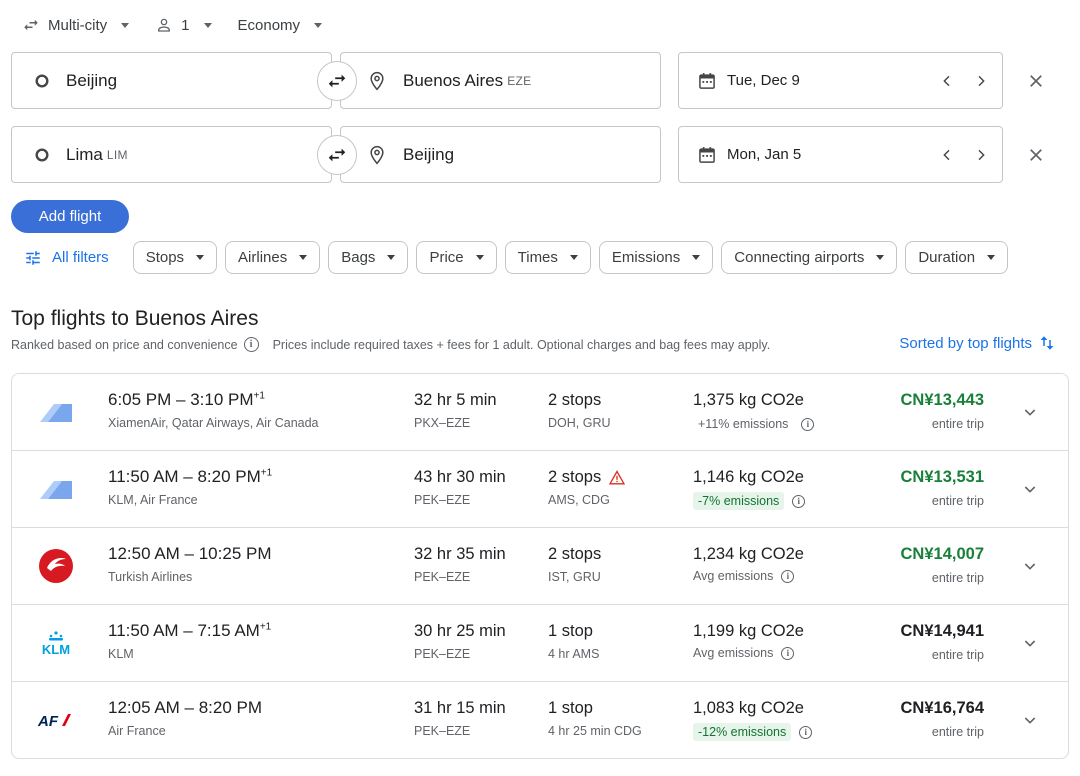  Describe the element at coordinates (748, 400) in the screenshot. I see `co2-amount: 1,375 kg CO2e` at that location.